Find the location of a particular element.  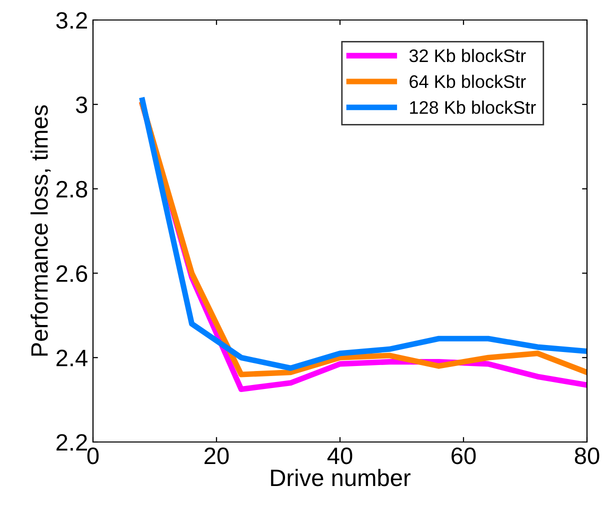

x-tick-label: 80 is located at coordinates (587, 455).